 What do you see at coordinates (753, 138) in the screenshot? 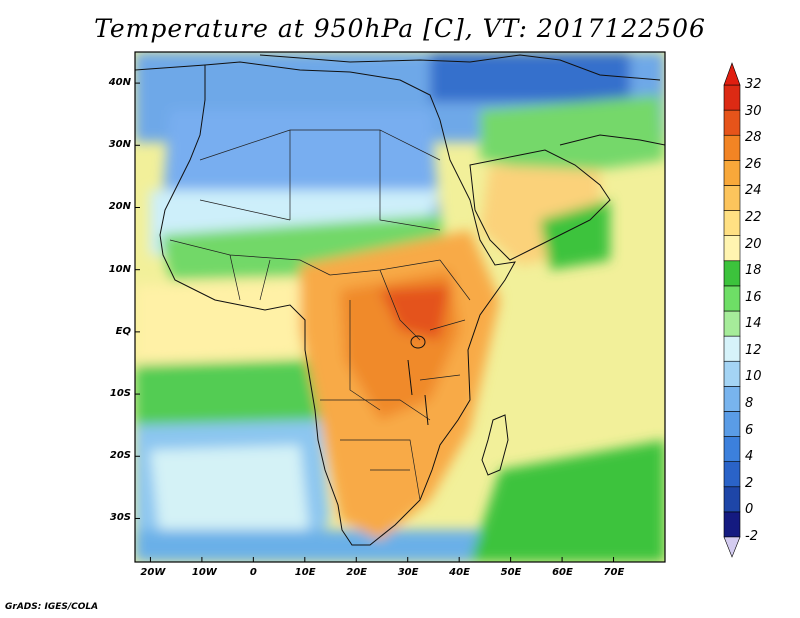
I see `colorbar-label: 28` at bounding box center [753, 138].